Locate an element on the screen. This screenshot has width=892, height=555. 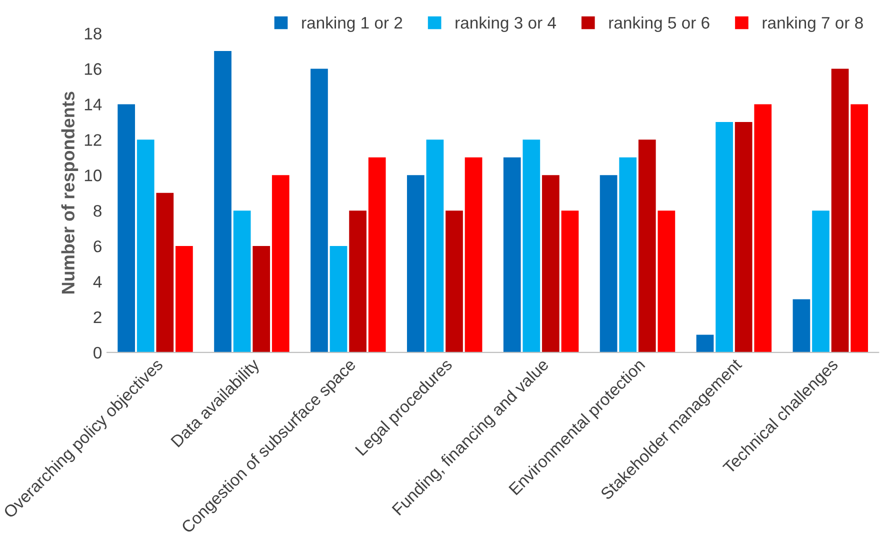
y-tick-label: 4 is located at coordinates (97, 282).